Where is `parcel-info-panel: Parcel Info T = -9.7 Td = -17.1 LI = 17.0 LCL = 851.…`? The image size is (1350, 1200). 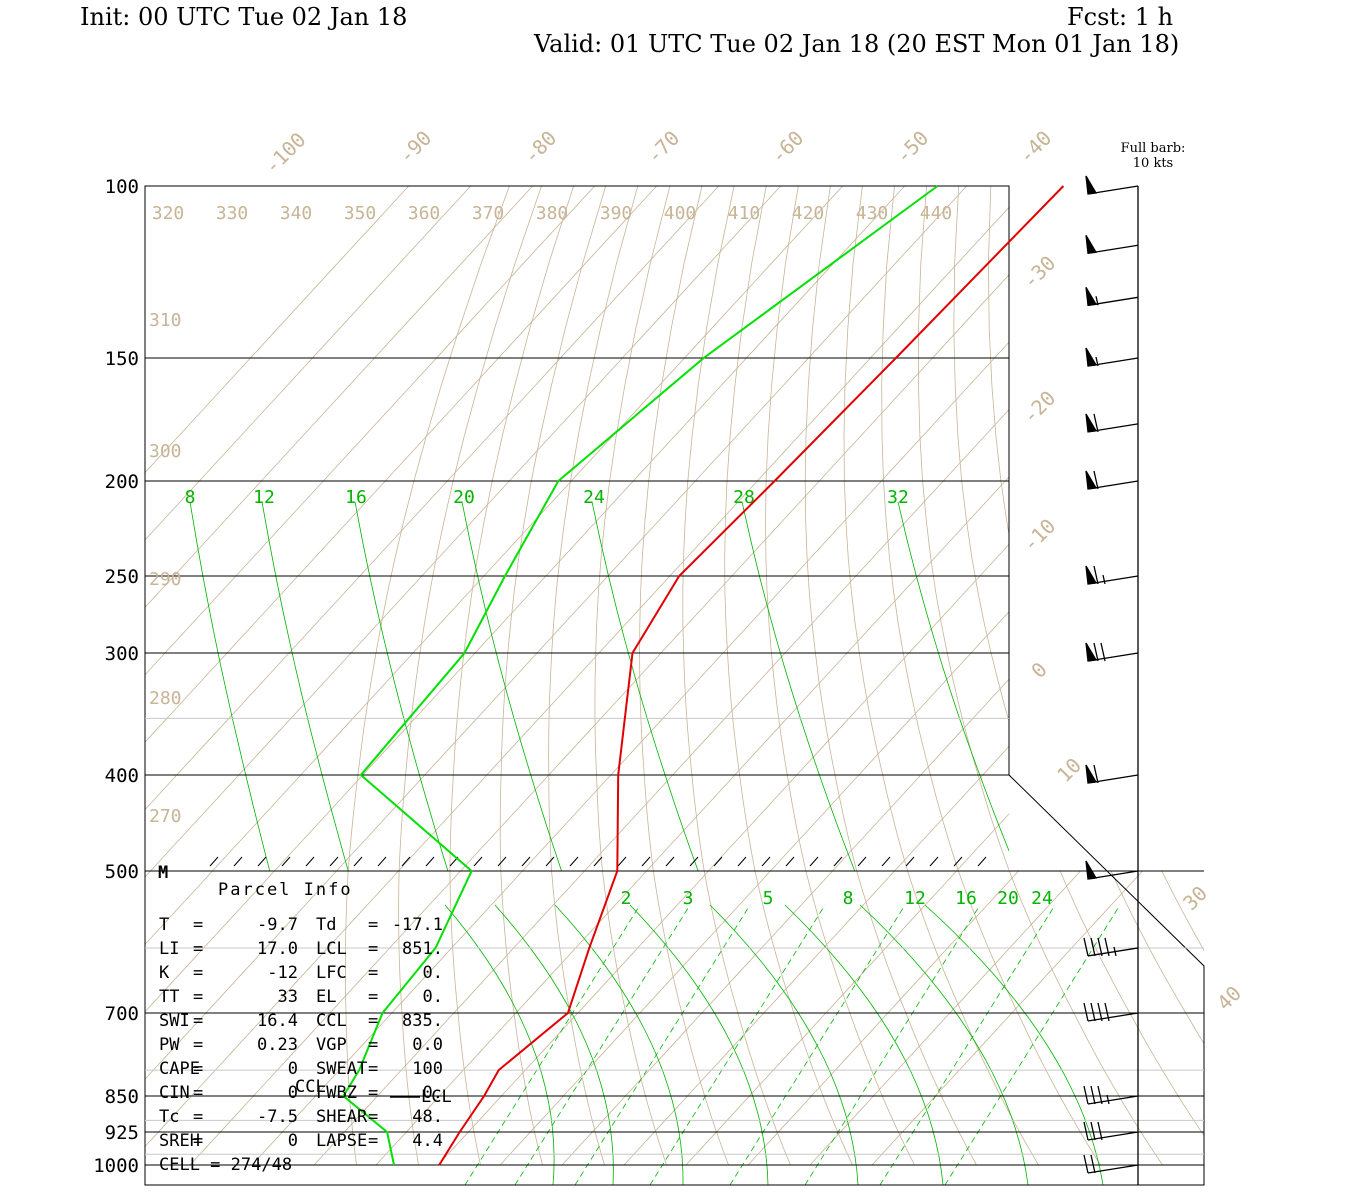
parcel-info-panel: Parcel Info T = -9.7 Td = -17.1 LI = 17.0 LCL = 851.… is located at coordinates (305, 1019).